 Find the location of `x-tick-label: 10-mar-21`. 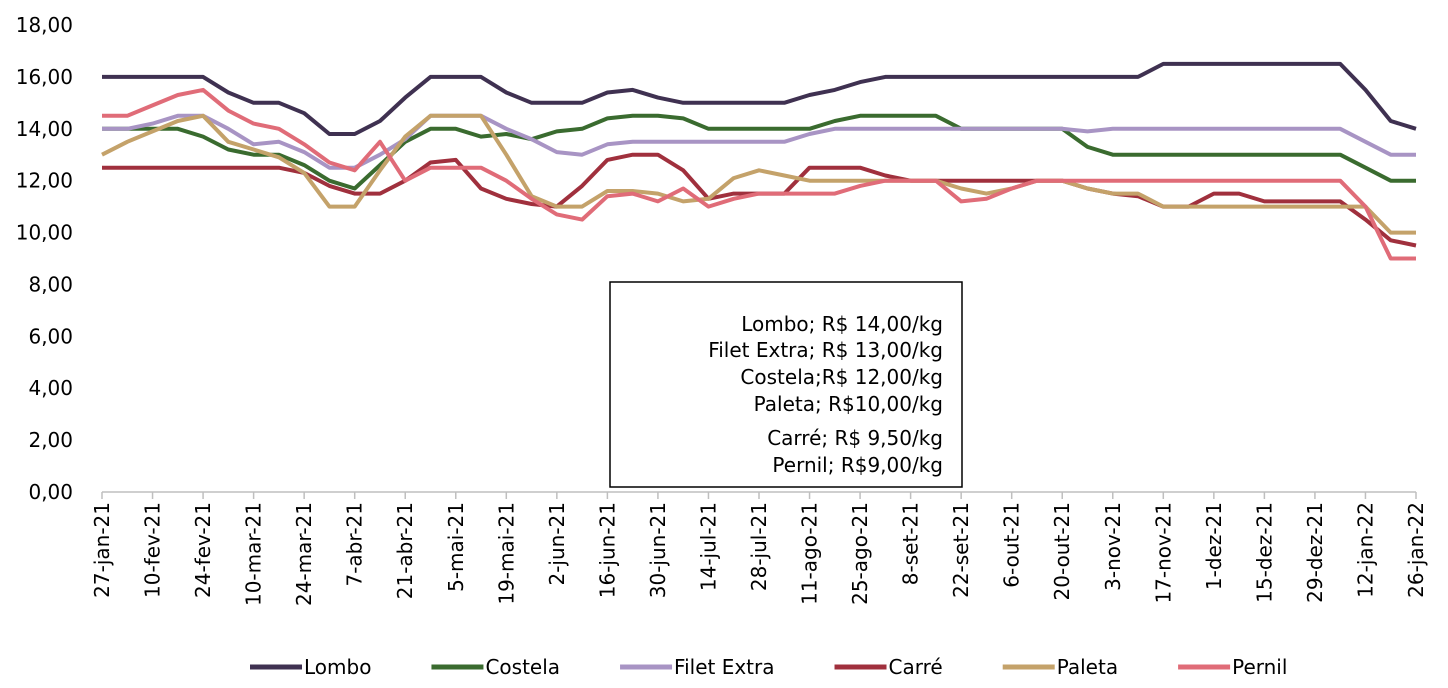

x-tick-label: 10-mar-21 is located at coordinates (254, 554).